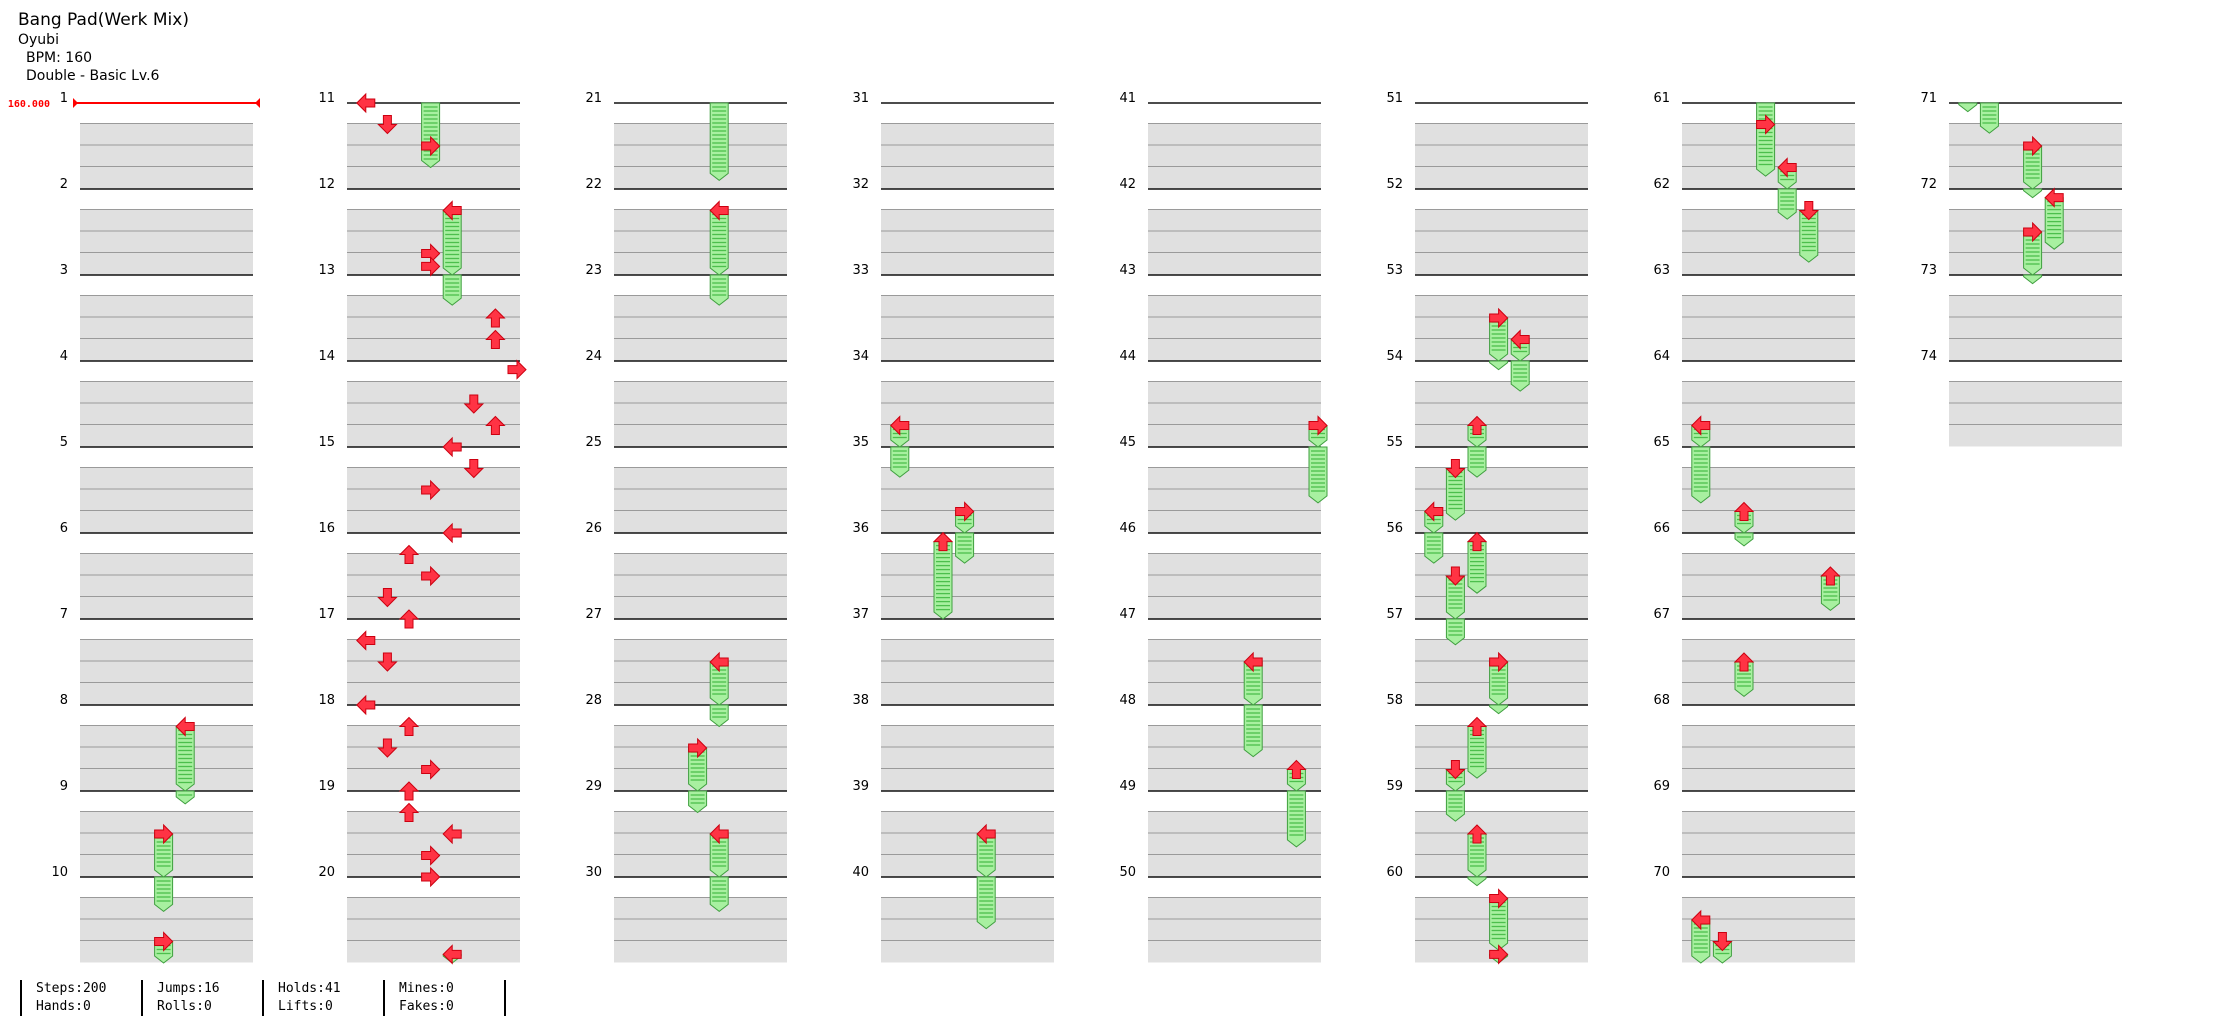  What do you see at coordinates (1394, 528) in the screenshot?
I see `measure-number: 56` at bounding box center [1394, 528].